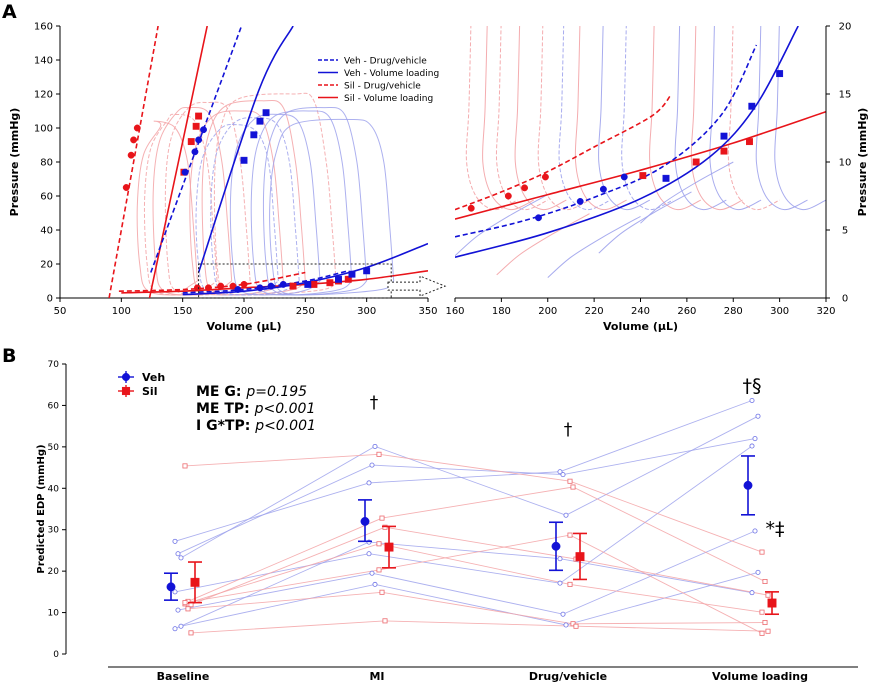 This screenshot has height=682, width=879. What do you see at coordinates (183, 676) in the screenshot?
I see `x-category-label: Baseline` at bounding box center [183, 676].